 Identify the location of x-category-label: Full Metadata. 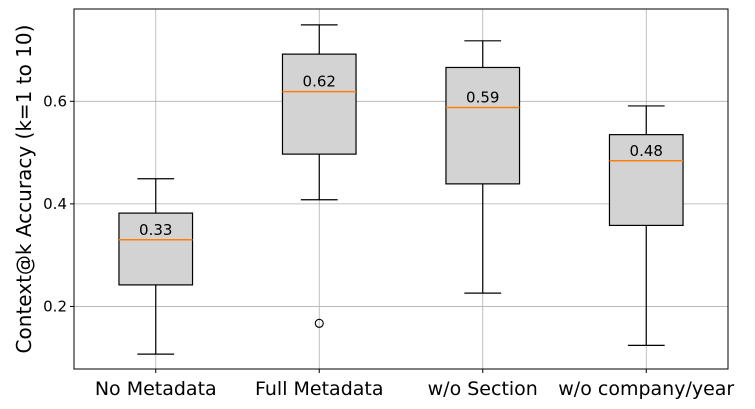
(319, 389).